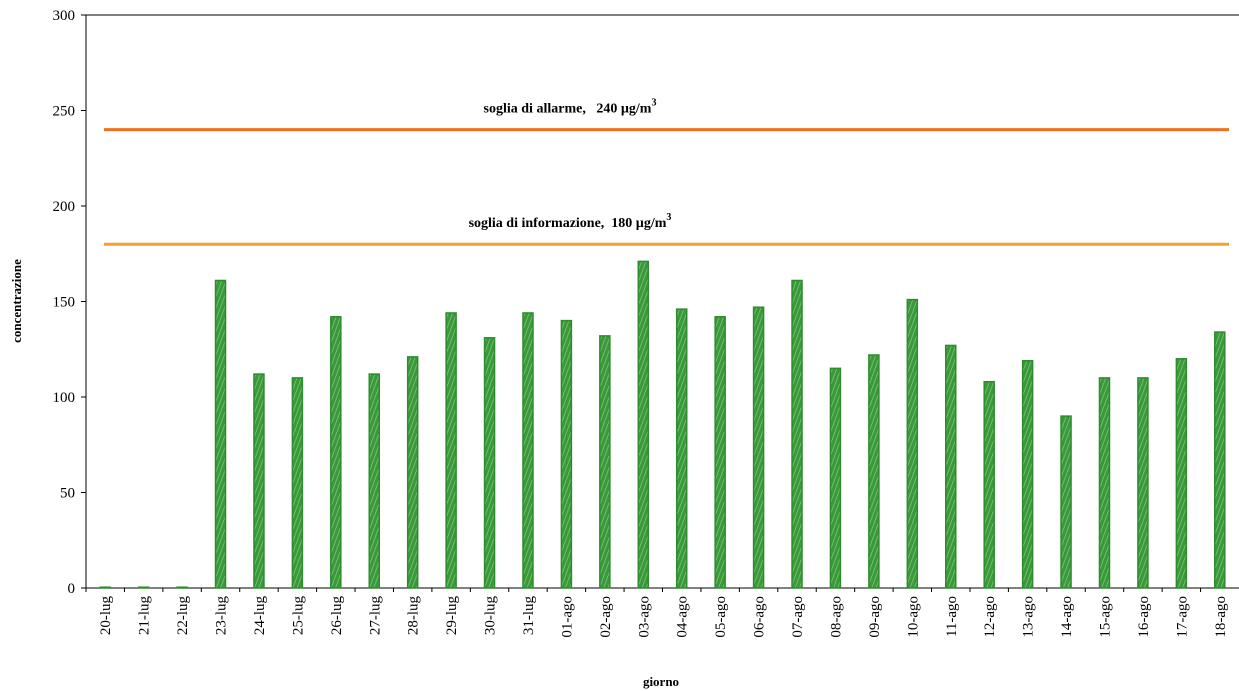  Describe the element at coordinates (606, 617) in the screenshot. I see `x-tick-label: 02-ago` at that location.